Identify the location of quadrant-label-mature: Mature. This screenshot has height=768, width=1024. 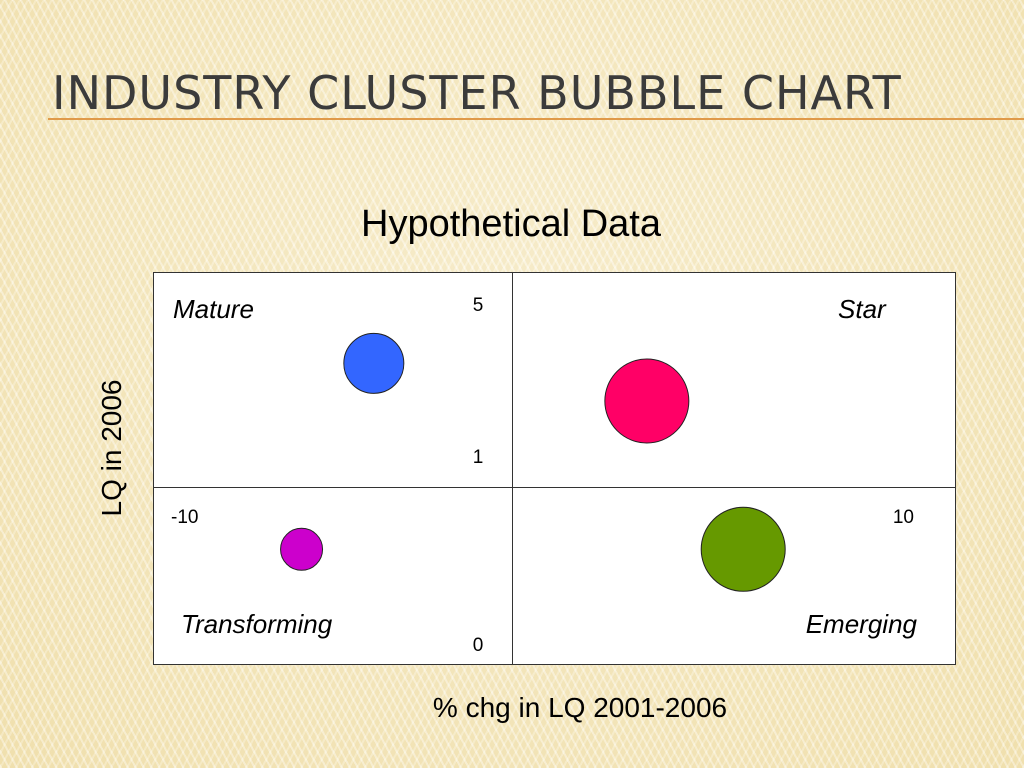
(213, 309).